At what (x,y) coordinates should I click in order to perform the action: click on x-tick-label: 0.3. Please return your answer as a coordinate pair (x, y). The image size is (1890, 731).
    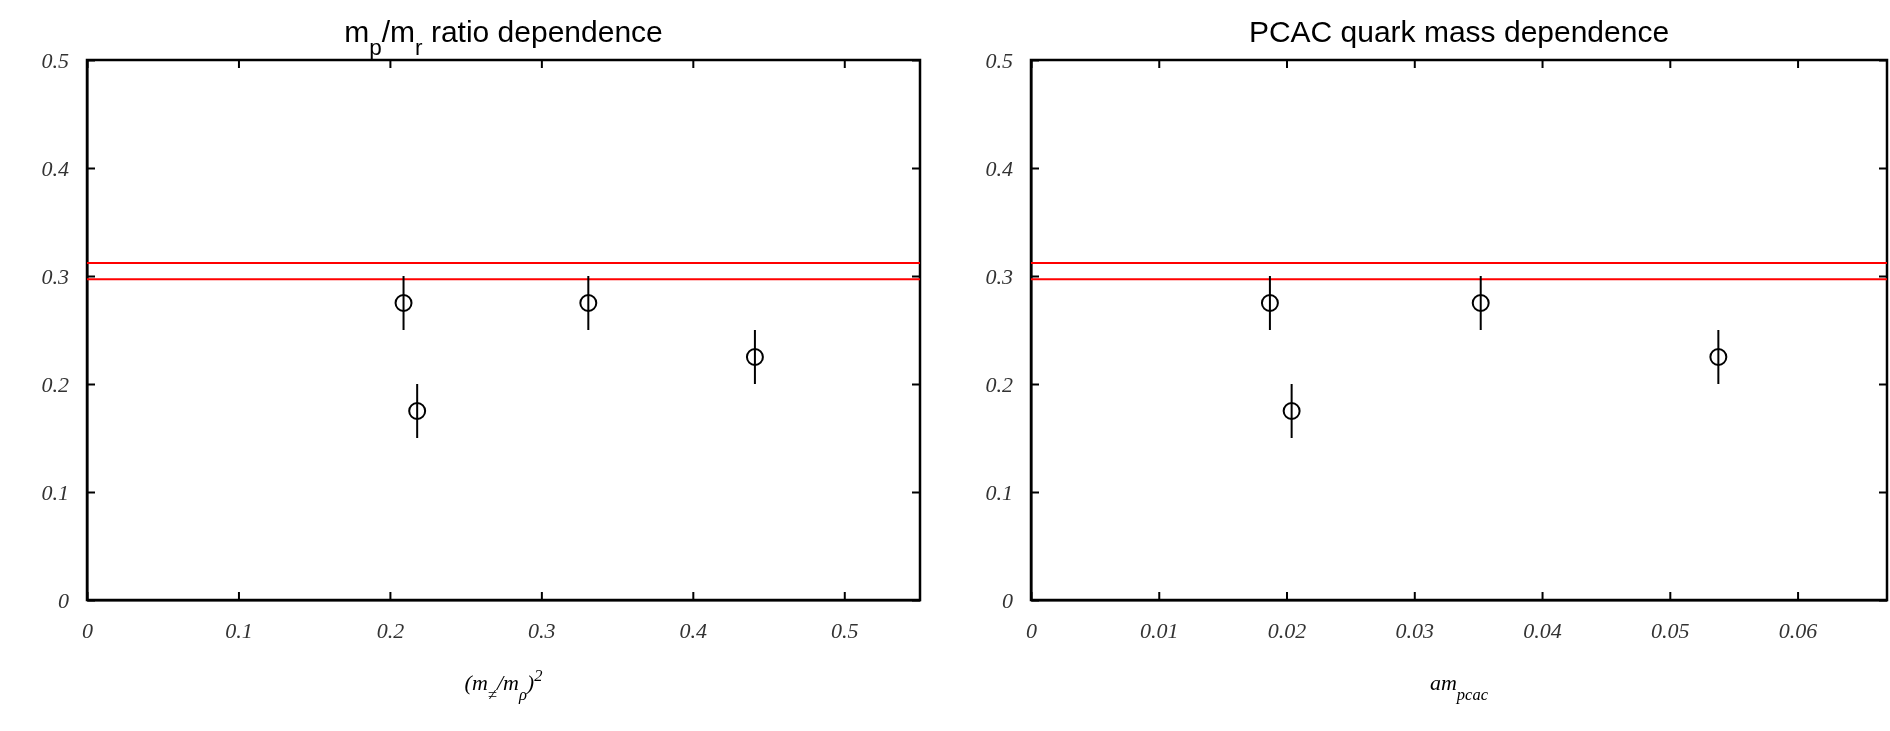
    Looking at the image, I should click on (542, 630).